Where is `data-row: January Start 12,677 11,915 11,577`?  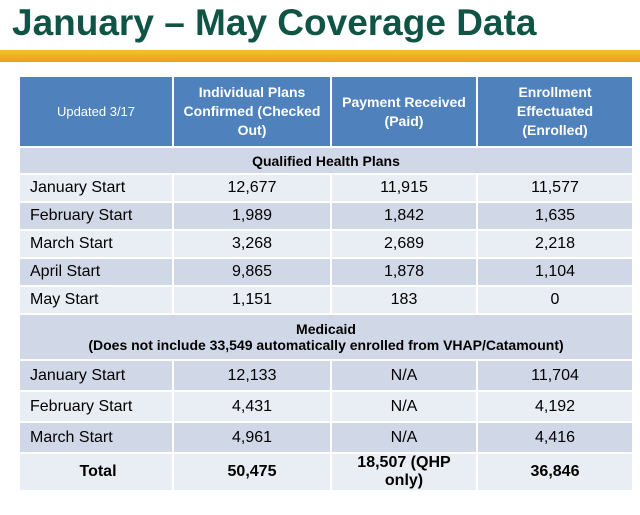
data-row: January Start 12,677 11,915 11,577 is located at coordinates (326, 188).